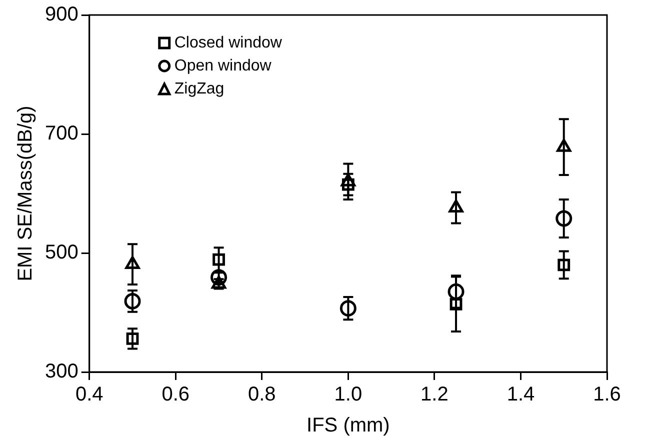 Image resolution: width=647 pixels, height=447 pixels. What do you see at coordinates (199, 89) in the screenshot?
I see `legend-label: ZigZag` at bounding box center [199, 89].